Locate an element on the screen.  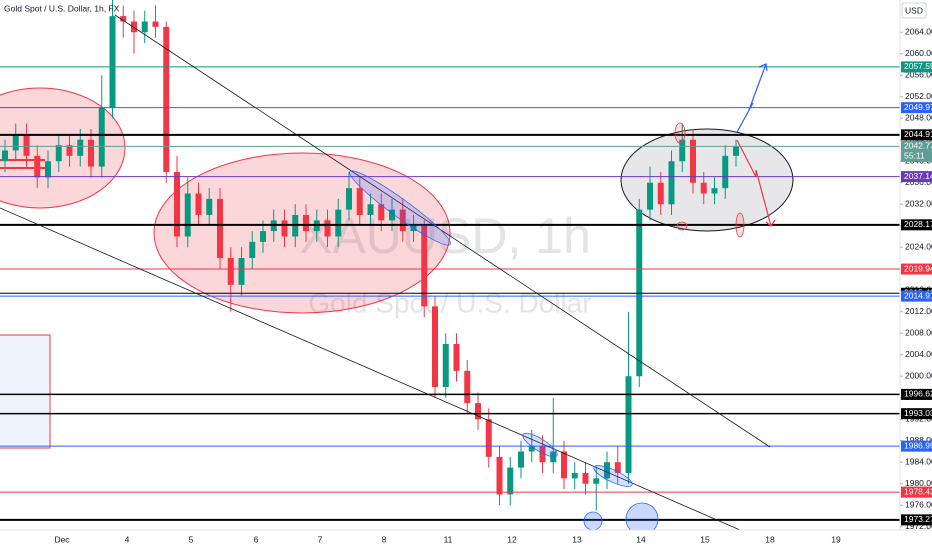
x-tick-label: 4 is located at coordinates (127, 539).